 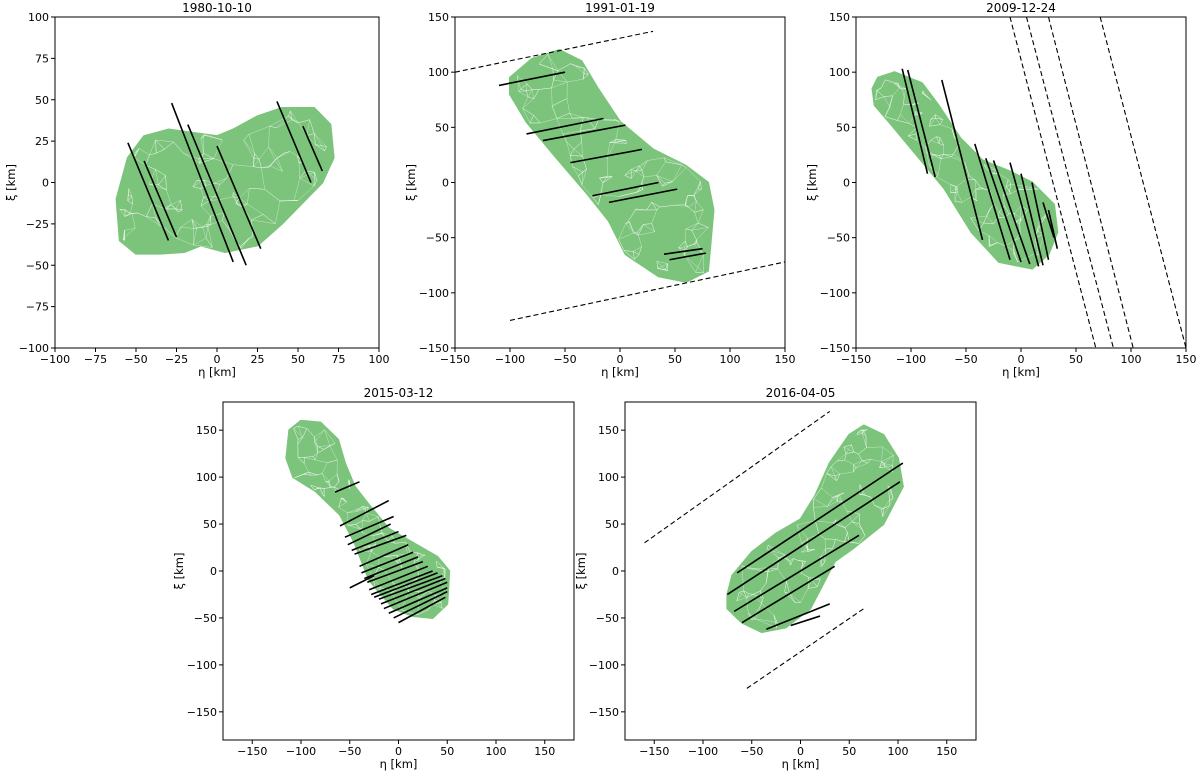 What do you see at coordinates (37, 307) in the screenshot?
I see `y-tick-label: −75` at bounding box center [37, 307].